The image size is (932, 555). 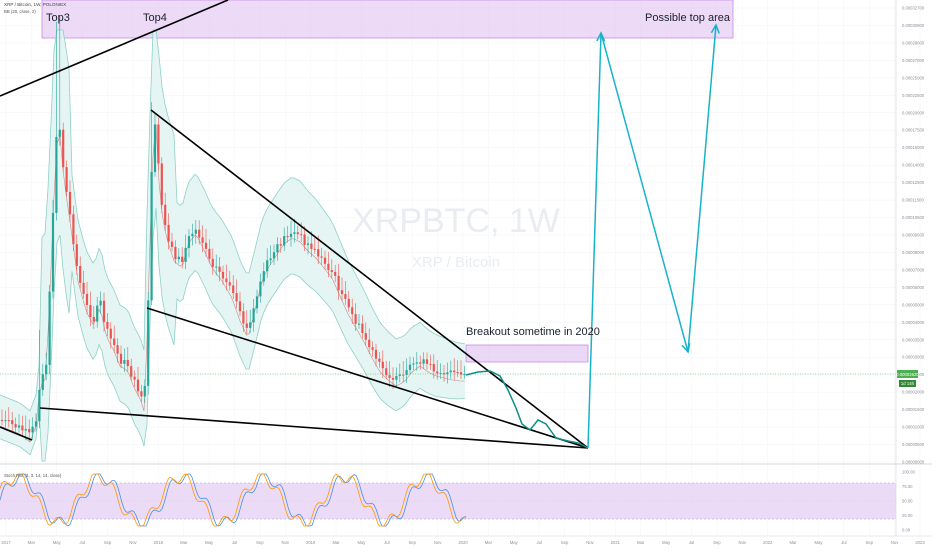 I want to click on stoch-tick-label: 100.00, so click(x=908, y=472).